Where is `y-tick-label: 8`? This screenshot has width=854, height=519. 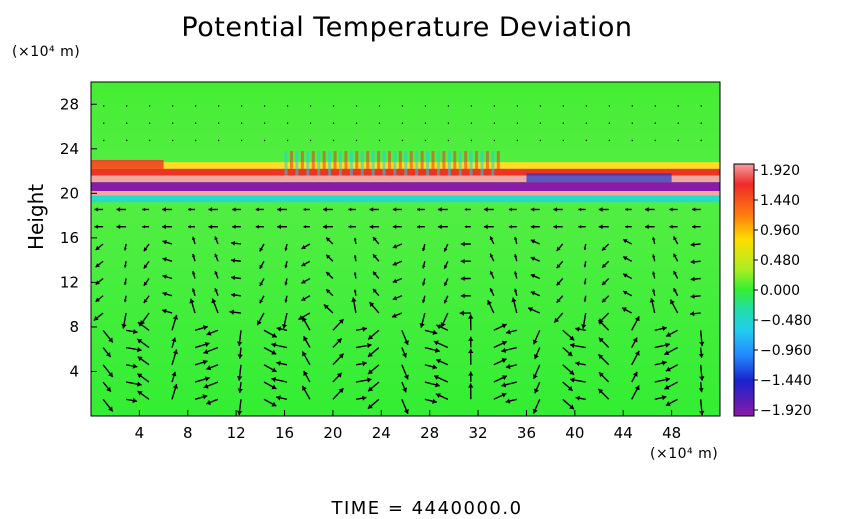 y-tick-label: 8 is located at coordinates (74, 327).